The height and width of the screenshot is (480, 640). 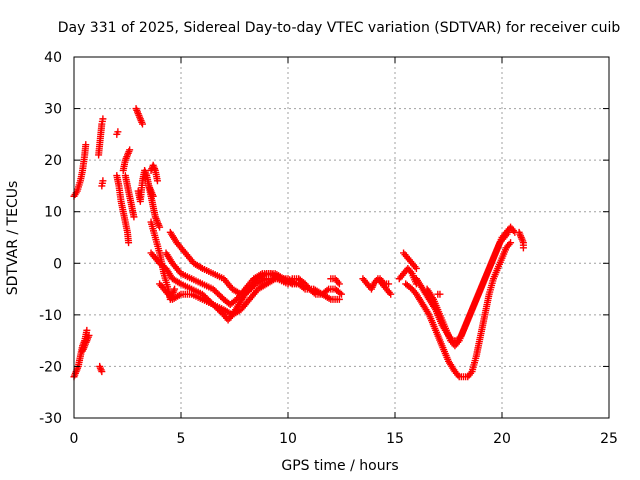 What do you see at coordinates (181, 439) in the screenshot?
I see `x-tick-label: 5` at bounding box center [181, 439].